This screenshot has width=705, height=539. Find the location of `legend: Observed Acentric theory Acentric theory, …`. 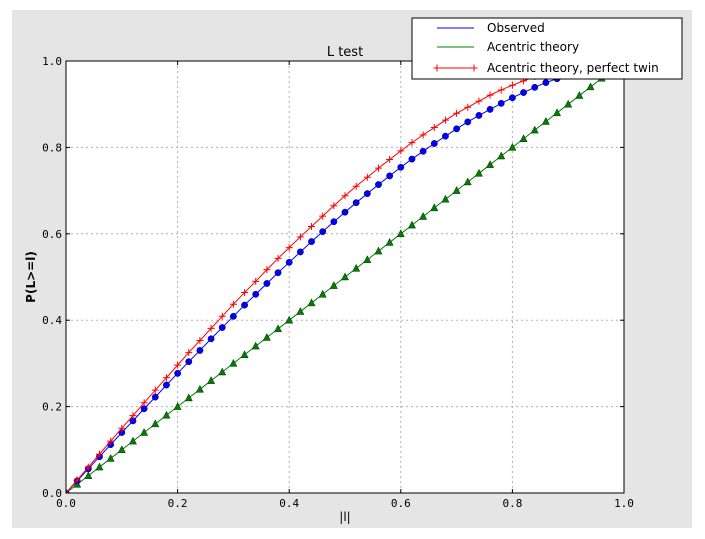

legend: Observed Acentric theory Acentric theory, … is located at coordinates (547, 48).